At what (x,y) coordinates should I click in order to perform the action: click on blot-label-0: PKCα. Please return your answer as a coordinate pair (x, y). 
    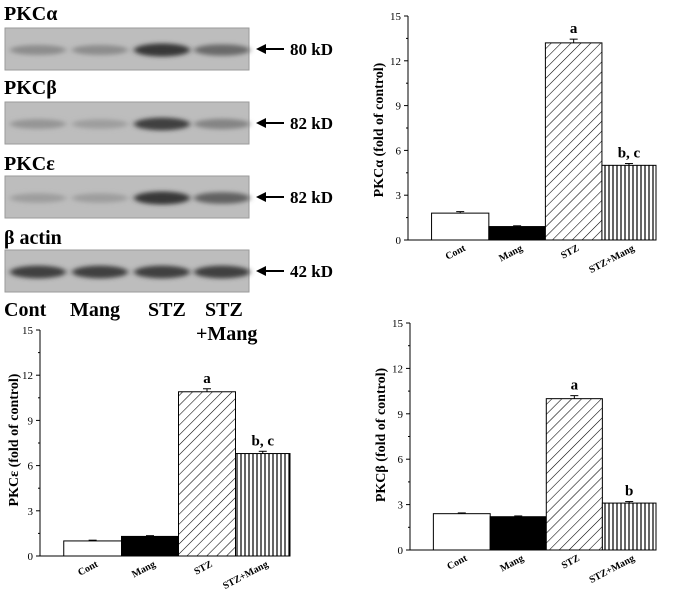
    Looking at the image, I should click on (30, 14).